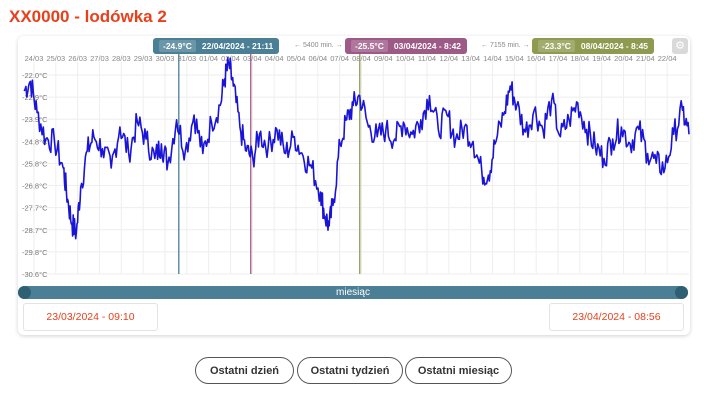  What do you see at coordinates (35, 230) in the screenshot?
I see `y-tick-label: -28.7°C` at bounding box center [35, 230].